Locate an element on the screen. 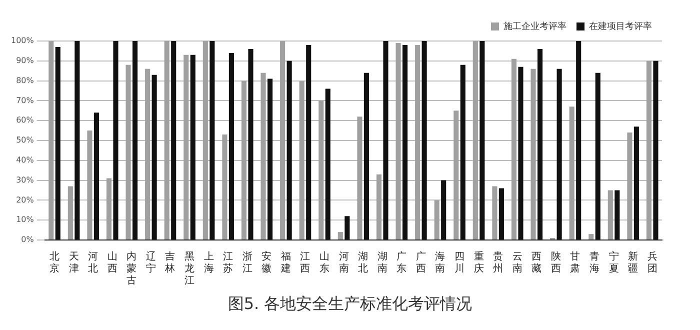 The height and width of the screenshot is (330, 700). x-tick-label: 内蒙古 is located at coordinates (131, 268).